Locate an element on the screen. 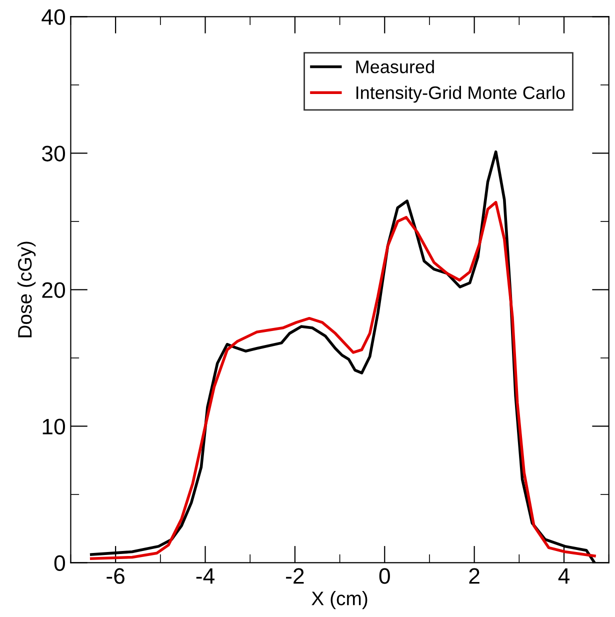 This screenshot has height=617, width=615. legend-label: Measured is located at coordinates (395, 67).